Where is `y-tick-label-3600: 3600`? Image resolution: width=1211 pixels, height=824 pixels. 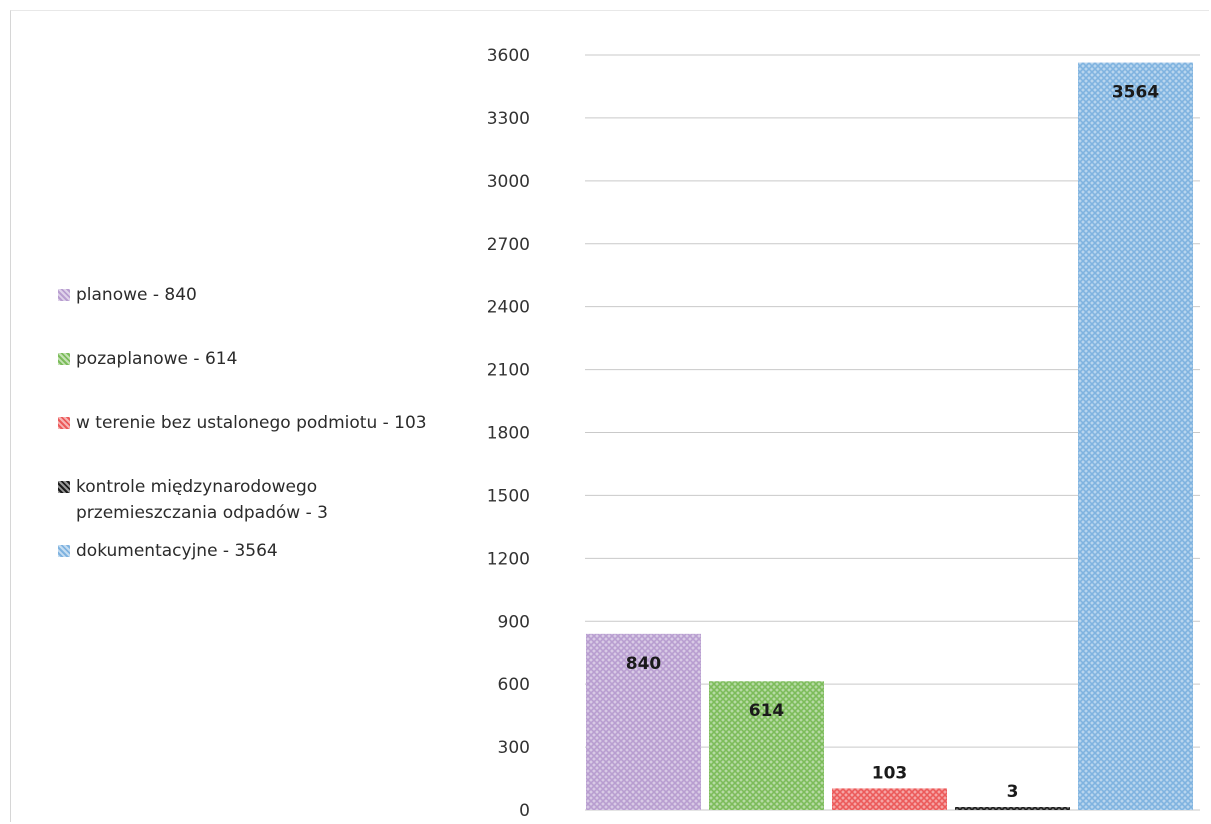
y-tick-label-3600: 3600 is located at coordinates (508, 56).